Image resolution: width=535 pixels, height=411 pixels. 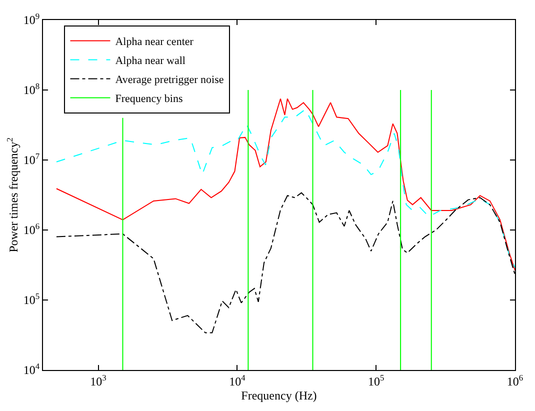 What do you see at coordinates (154, 42) in the screenshot?
I see `legend-label: Alpha near center` at bounding box center [154, 42].